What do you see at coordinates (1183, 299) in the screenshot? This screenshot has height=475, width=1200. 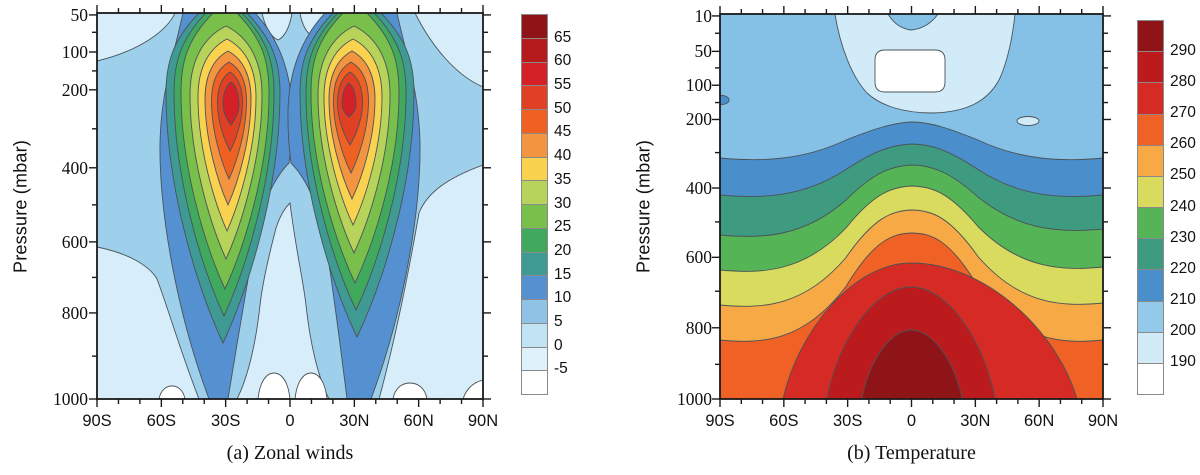 I see `colorbar-label: 210` at bounding box center [1183, 299].